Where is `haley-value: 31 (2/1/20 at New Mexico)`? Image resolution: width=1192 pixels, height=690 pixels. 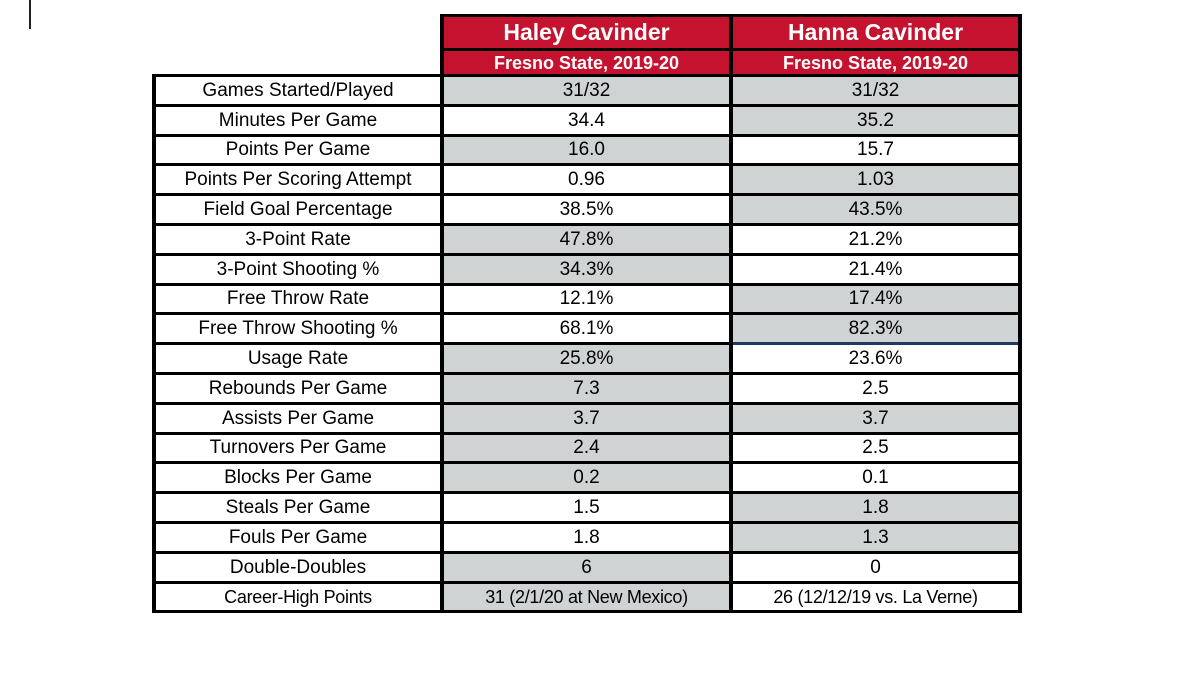
haley-value: 31 (2/1/20 at New Mexico) is located at coordinates (586, 597).